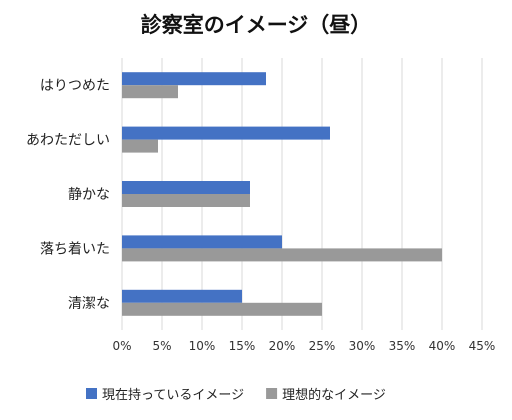 The width and height of the screenshot is (512, 420). What do you see at coordinates (256, 25) in the screenshot?
I see `chart-title: 診察室のイメージ（昼）` at bounding box center [256, 25].